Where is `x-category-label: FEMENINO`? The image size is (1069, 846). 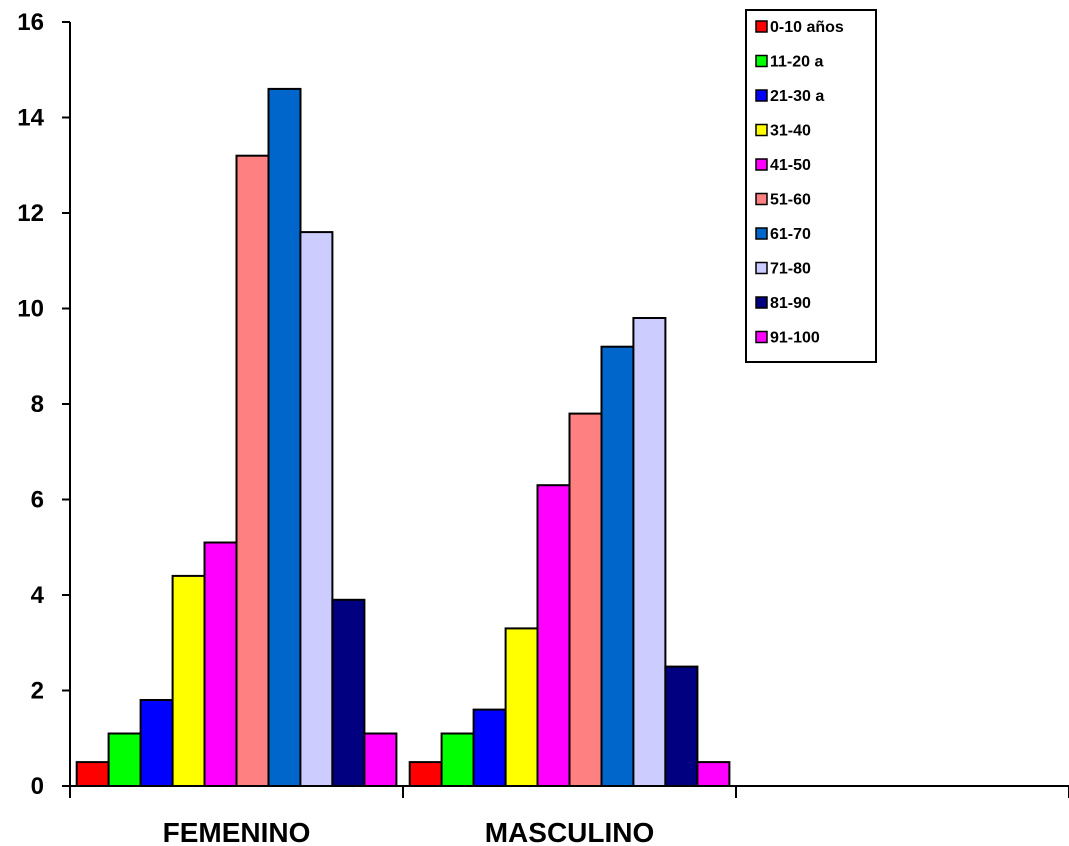
x-category-label: FEMENINO is located at coordinates (237, 831).